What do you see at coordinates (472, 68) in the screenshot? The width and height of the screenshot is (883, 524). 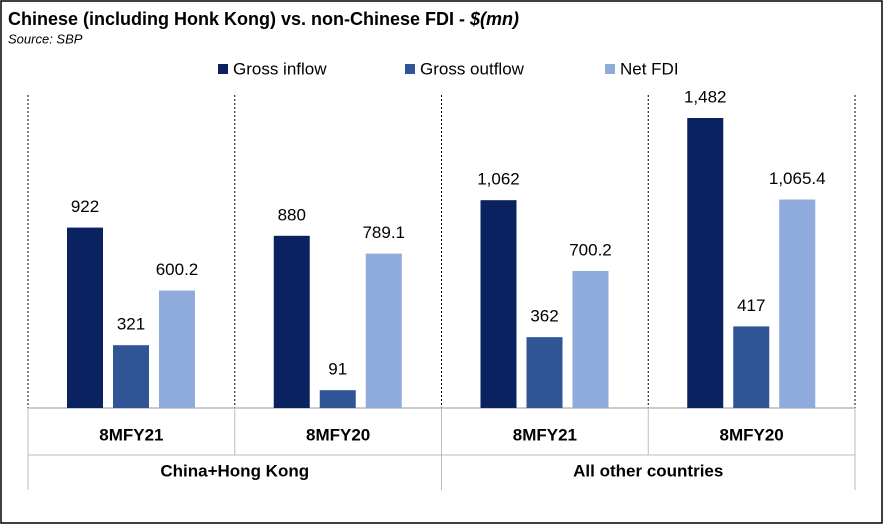 I see `legend-label: Gross outflow` at bounding box center [472, 68].